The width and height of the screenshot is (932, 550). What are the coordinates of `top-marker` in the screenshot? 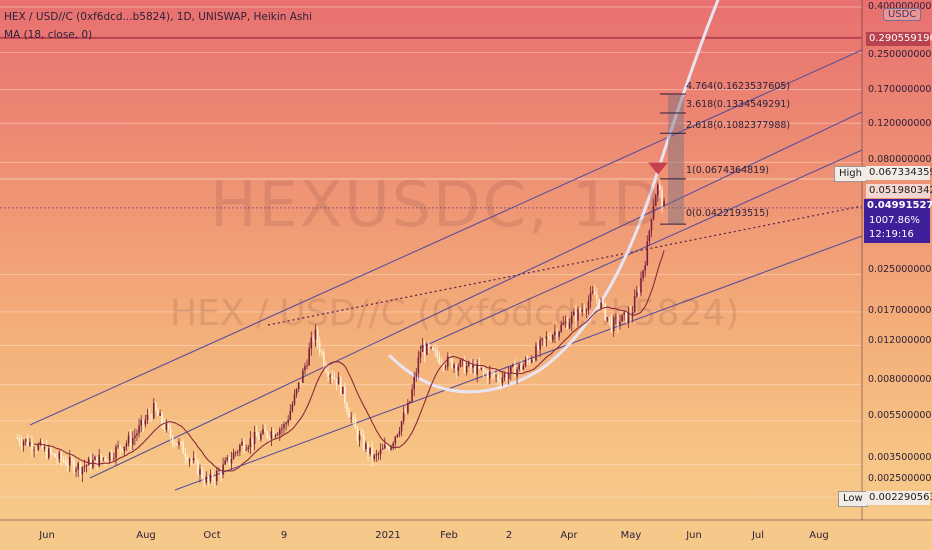 It's located at (658, 168).